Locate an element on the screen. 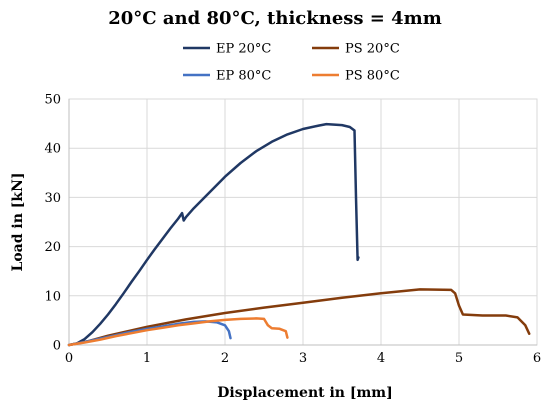  x-tick-label: 4 is located at coordinates (381, 358).